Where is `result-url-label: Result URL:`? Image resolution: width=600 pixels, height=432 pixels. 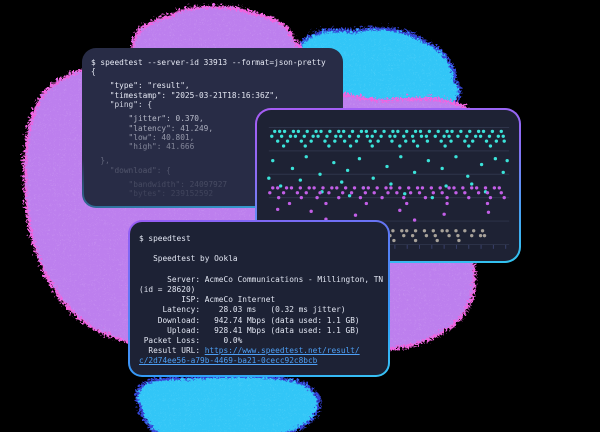 result-url-label: Result URL: is located at coordinates (172, 351).